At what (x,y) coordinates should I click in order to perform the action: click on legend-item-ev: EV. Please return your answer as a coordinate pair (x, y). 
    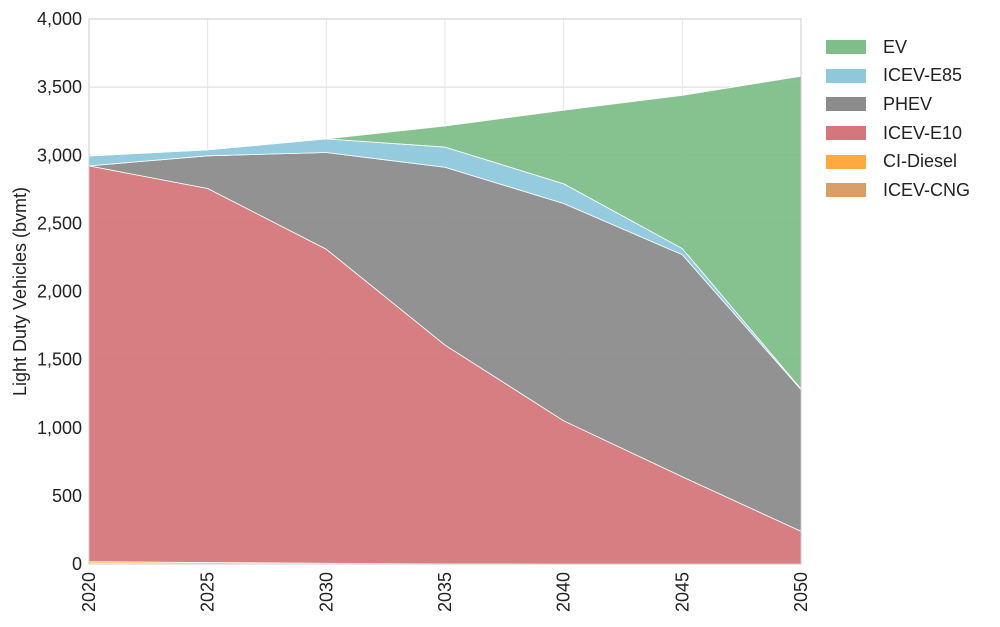
    Looking at the image, I should click on (898, 47).